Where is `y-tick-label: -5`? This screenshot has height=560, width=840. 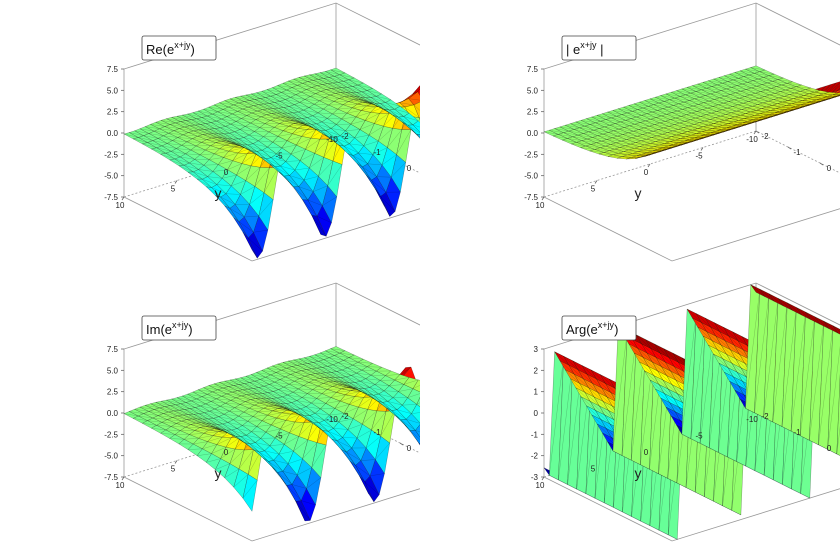 y-tick-label: -5 is located at coordinates (699, 156).